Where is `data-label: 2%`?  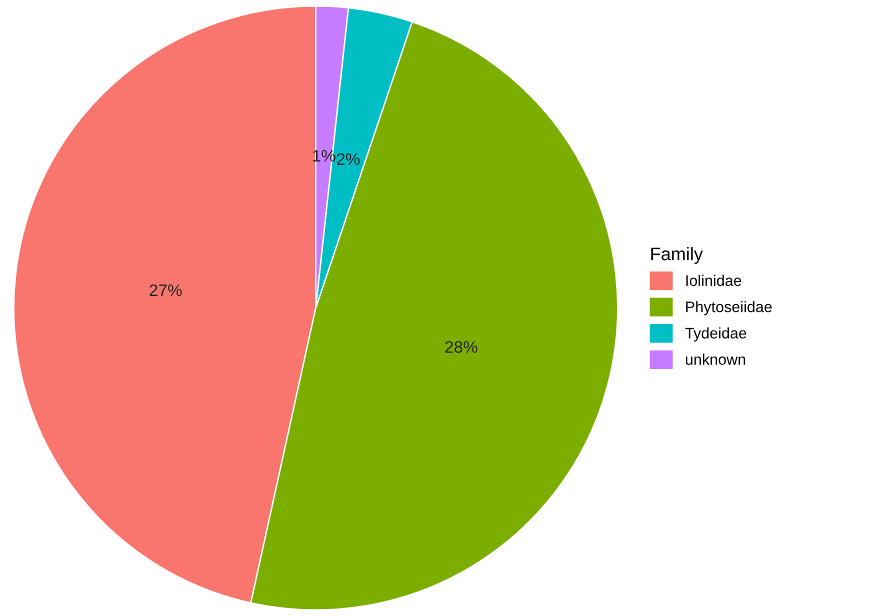 data-label: 2% is located at coordinates (348, 159).